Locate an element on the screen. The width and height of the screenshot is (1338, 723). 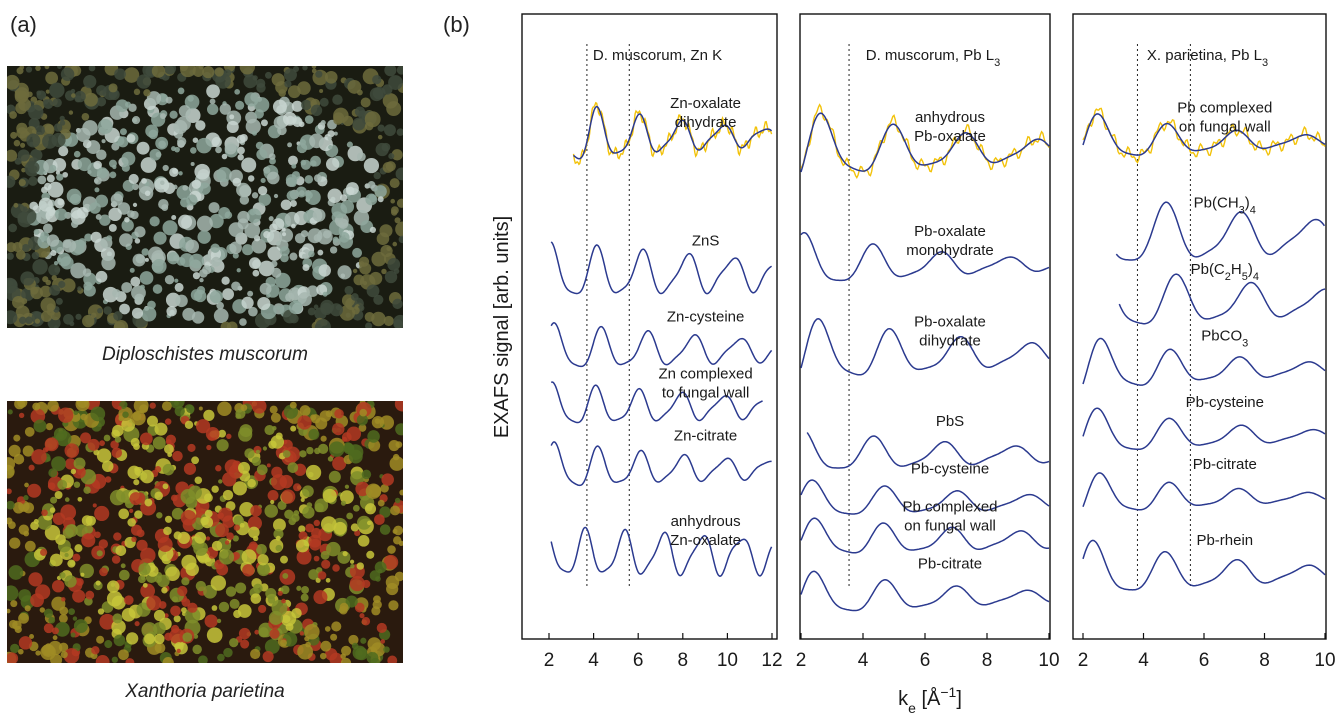
panel-b-label: (b) is located at coordinates (456, 24).